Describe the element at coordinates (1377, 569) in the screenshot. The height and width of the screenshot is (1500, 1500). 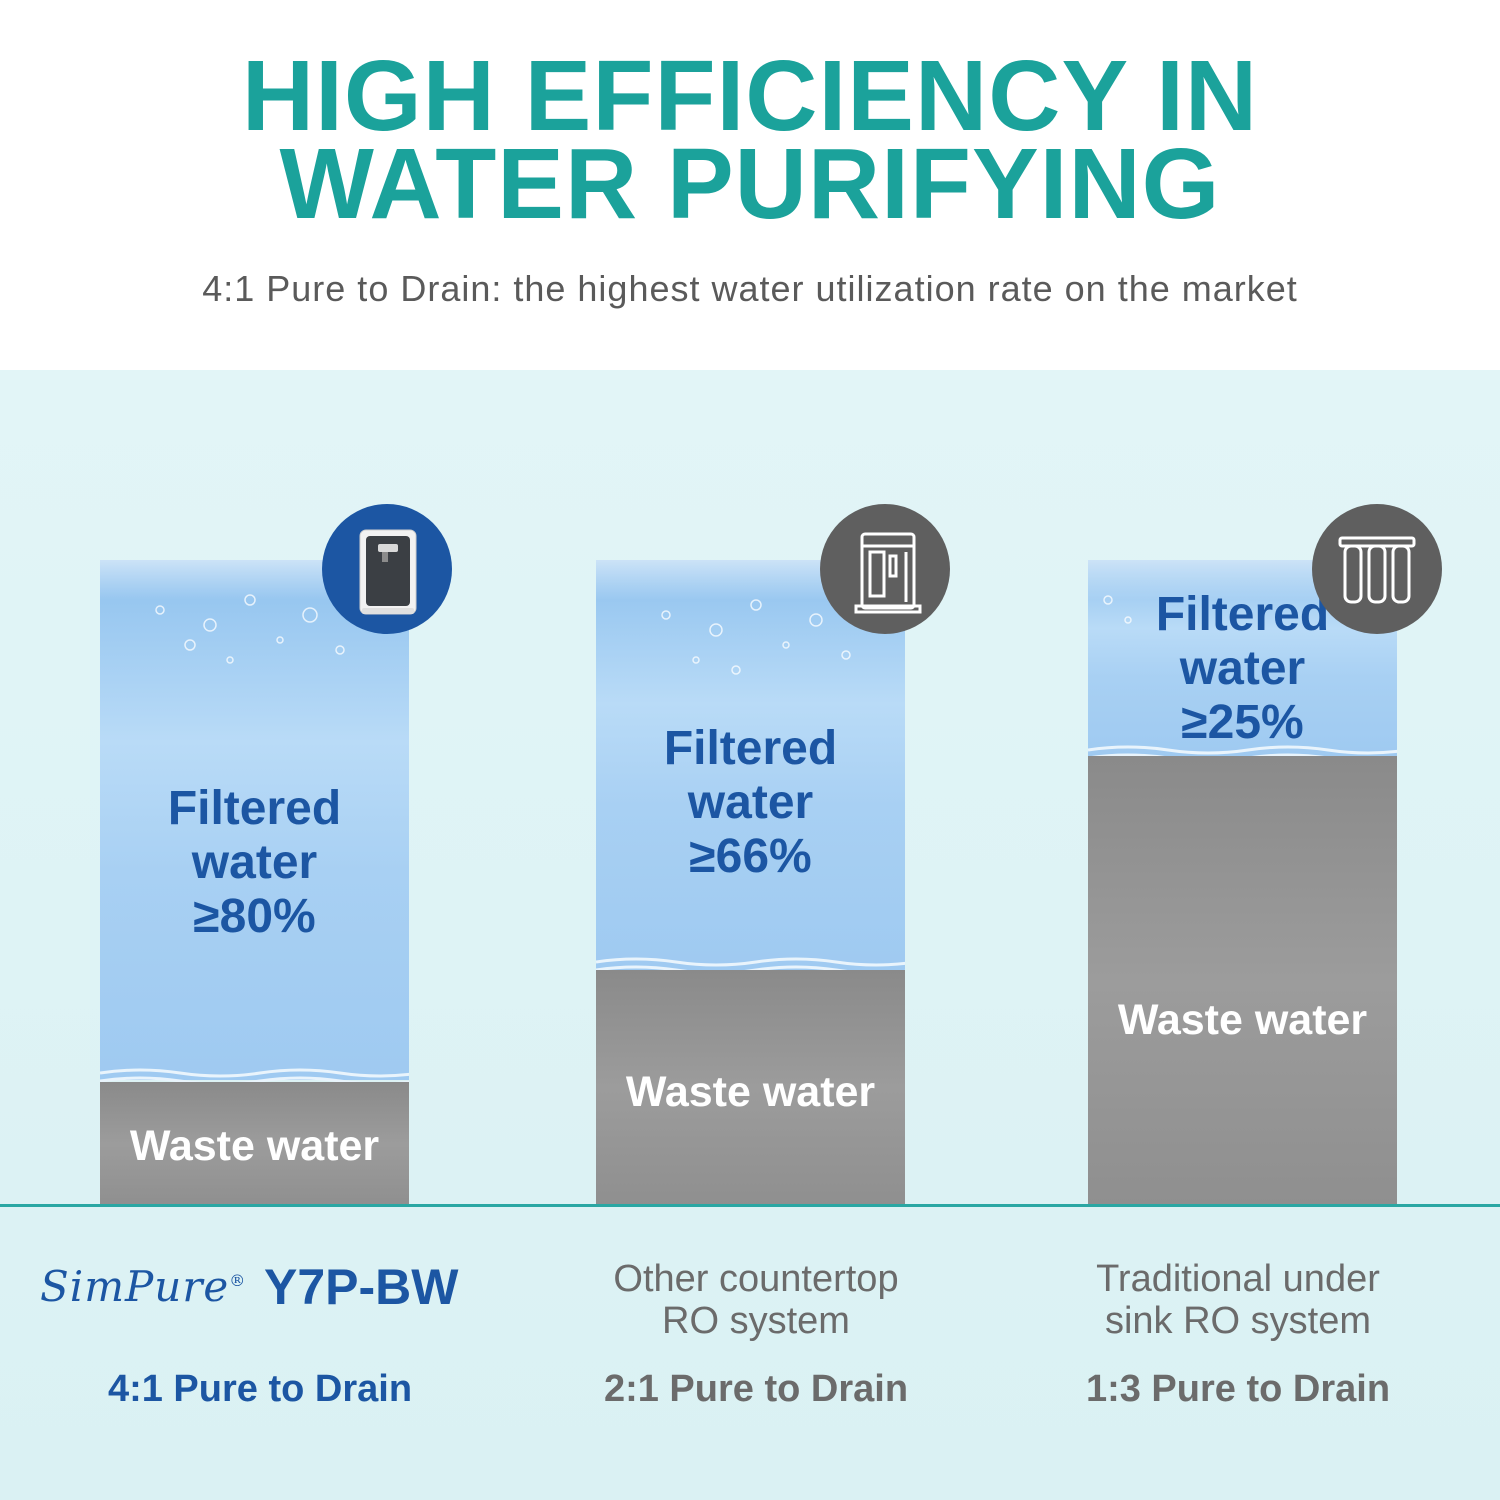
I see `three-filter-cartridges-icon` at that location.